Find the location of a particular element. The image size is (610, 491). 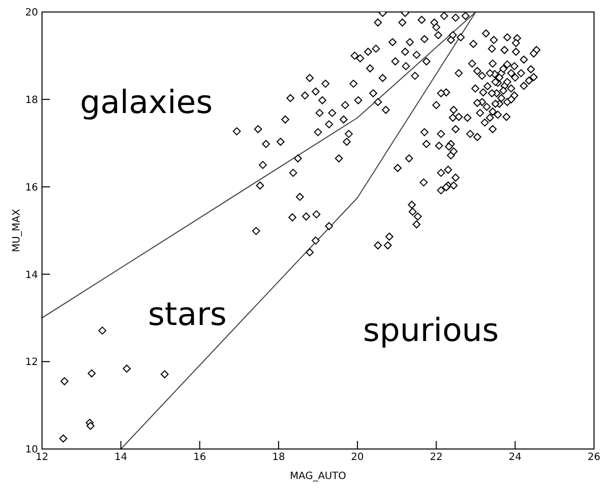

annotation: galaxies is located at coordinates (146, 102).